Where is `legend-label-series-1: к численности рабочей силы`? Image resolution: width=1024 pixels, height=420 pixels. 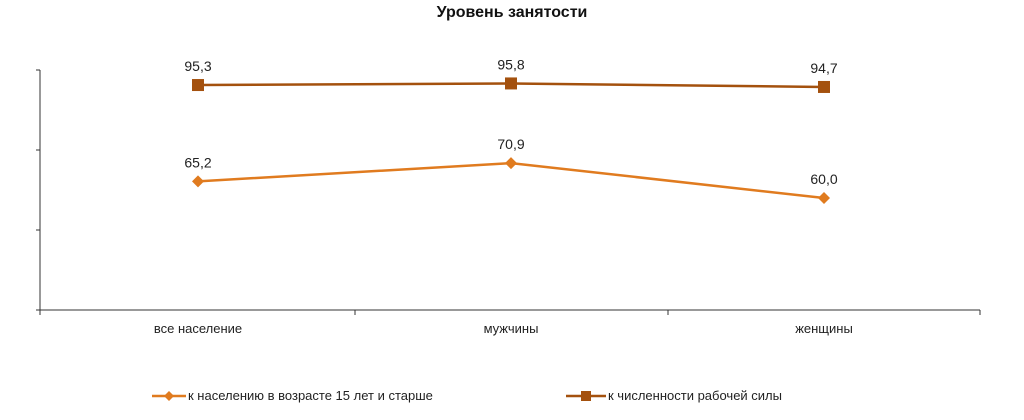
legend-label-series-1: к численности рабочей силы is located at coordinates (695, 395).